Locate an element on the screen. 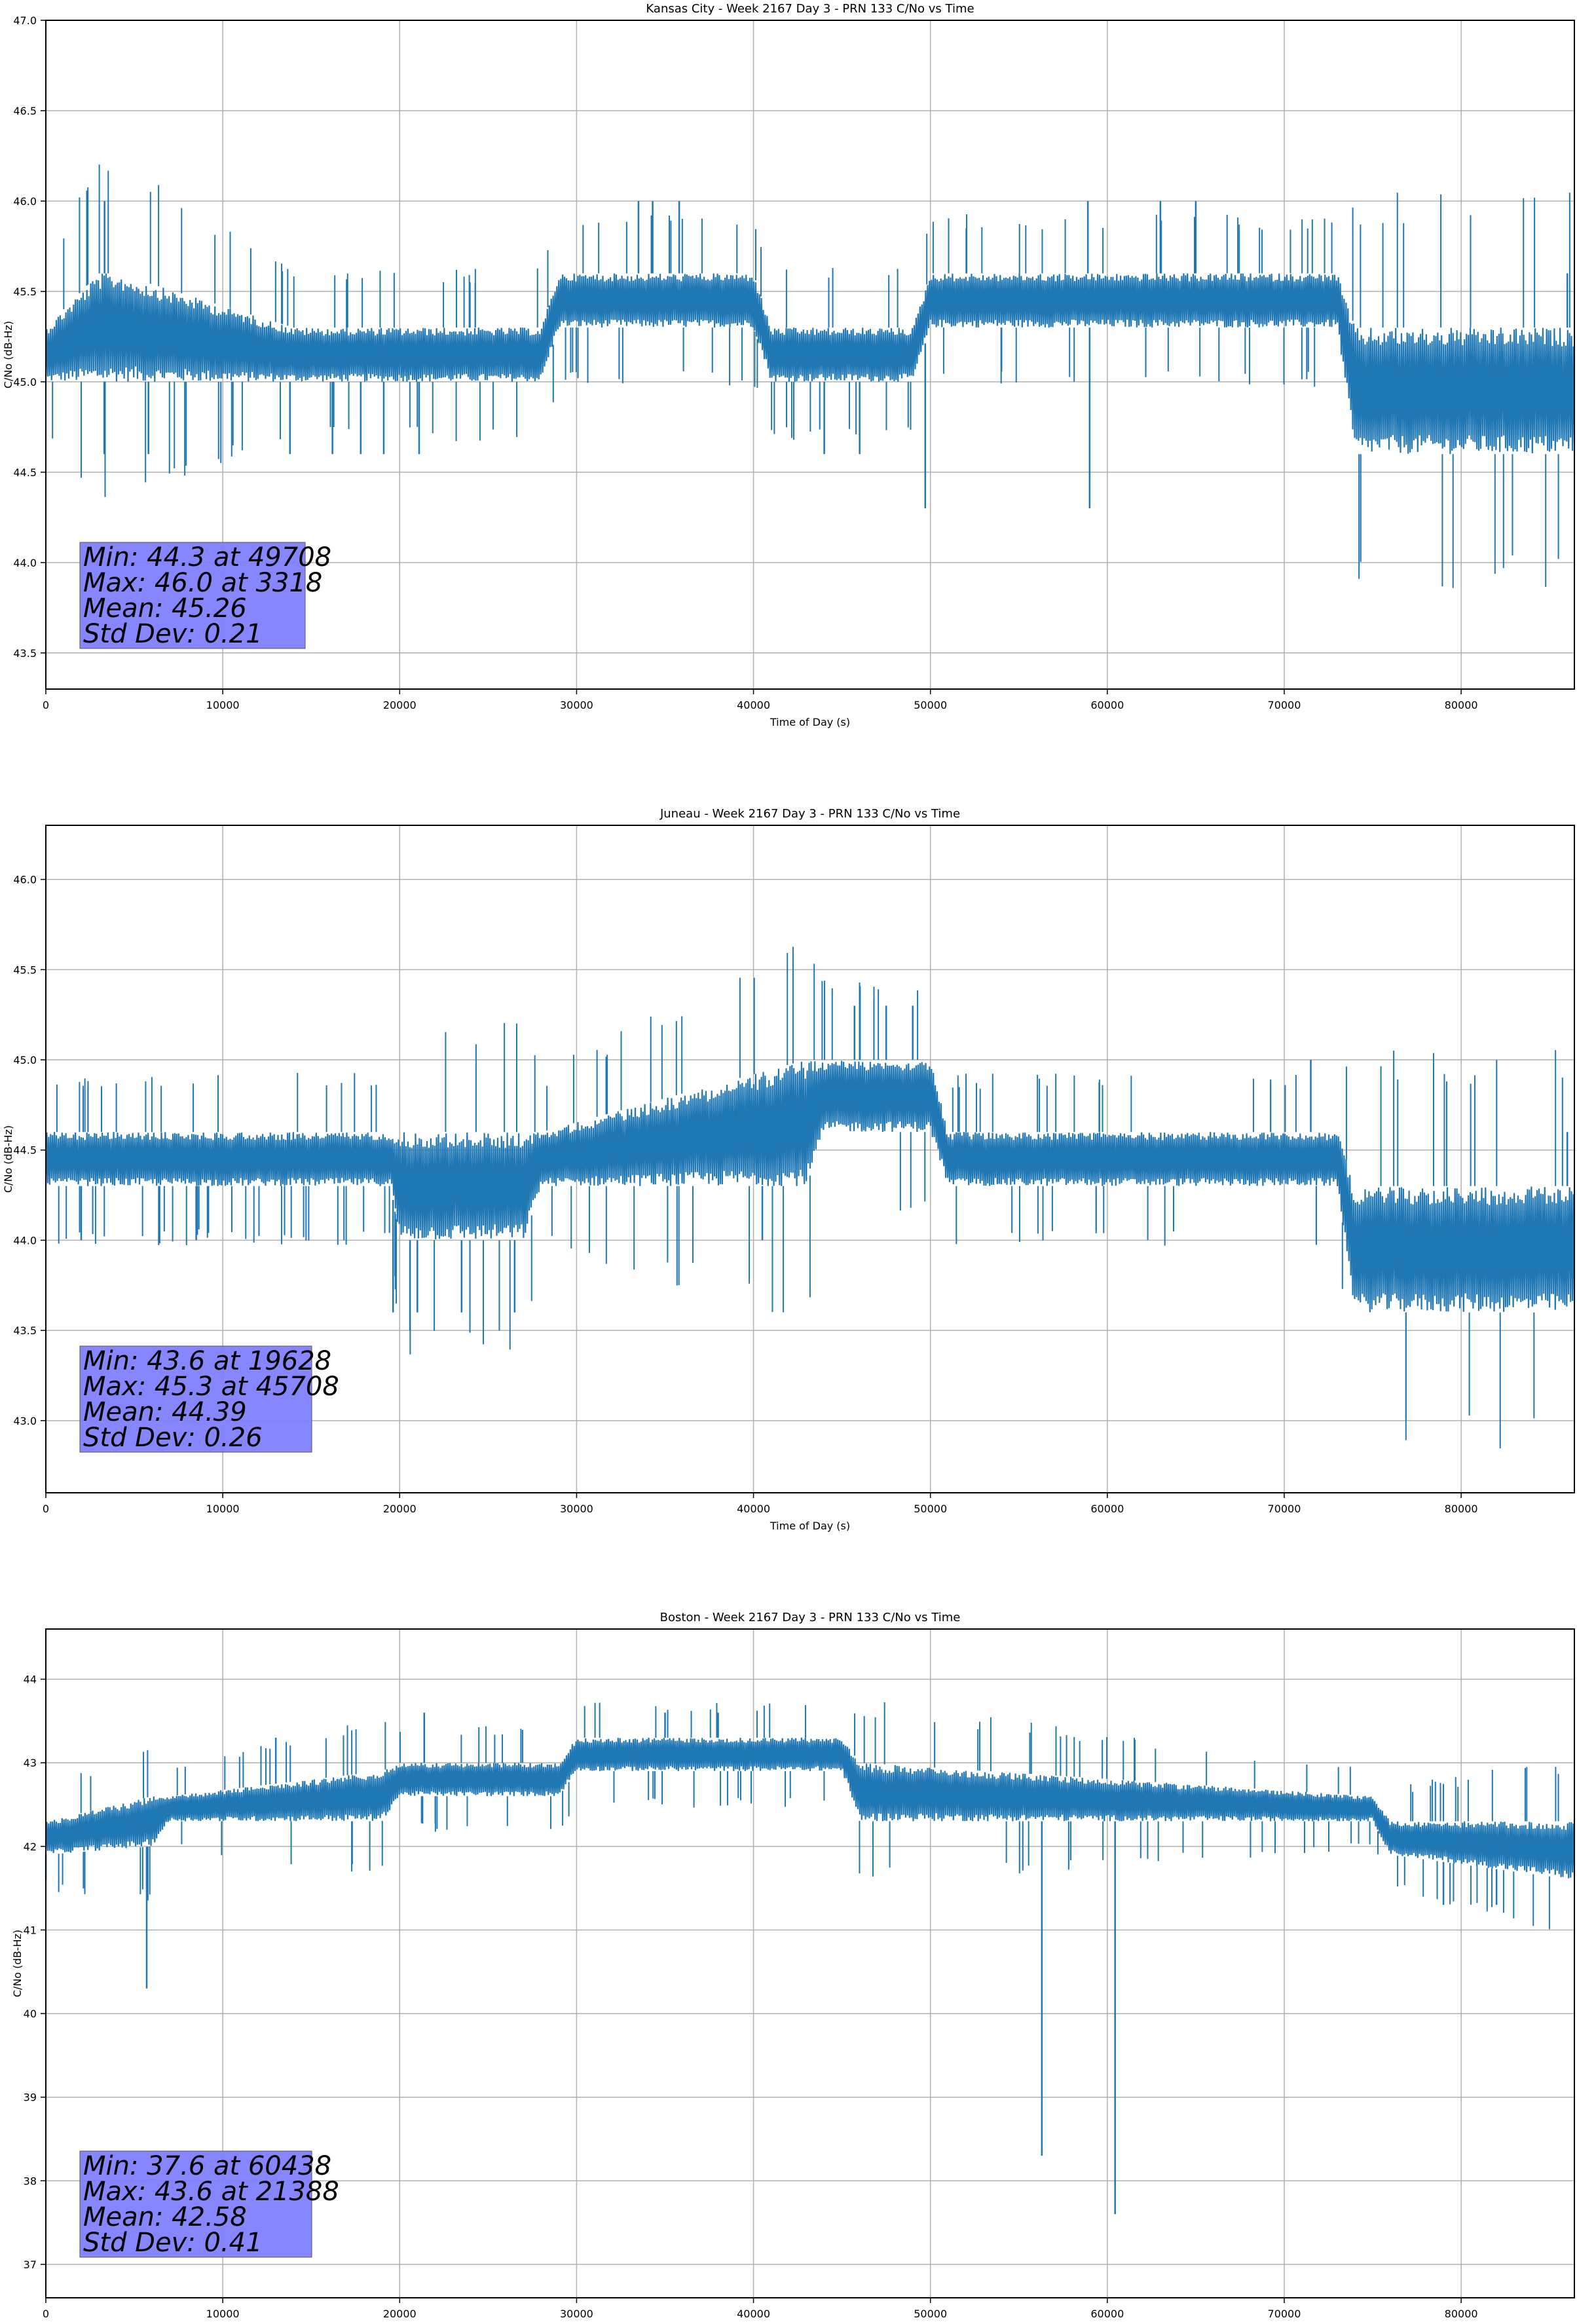  stats-line: Mean: 42.58 is located at coordinates (165, 2217).